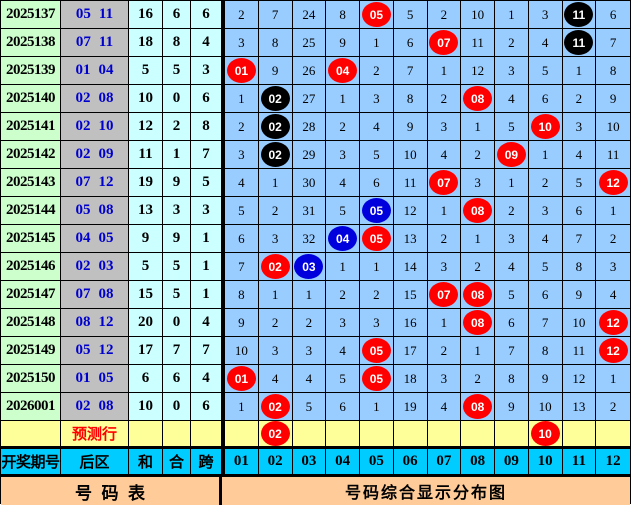 This screenshot has width=631, height=505. Describe the element at coordinates (579, 42) in the screenshot. I see `number-ball: 11` at that location.